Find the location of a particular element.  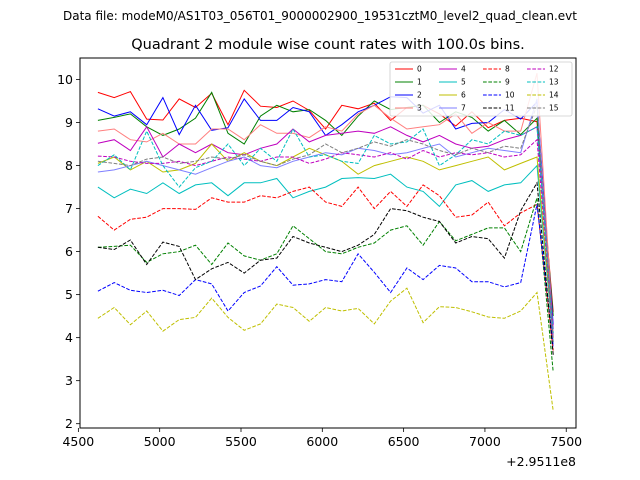

y-tick-label: 10 is located at coordinates (65, 79).